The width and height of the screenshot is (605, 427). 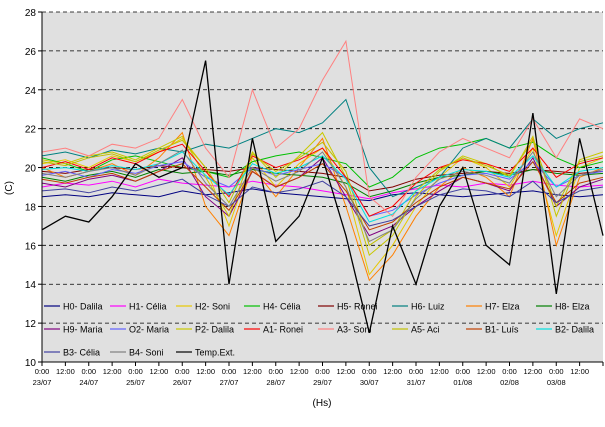 What do you see at coordinates (462, 382) in the screenshot?
I see `x-day-label: 01/08` at bounding box center [462, 382].